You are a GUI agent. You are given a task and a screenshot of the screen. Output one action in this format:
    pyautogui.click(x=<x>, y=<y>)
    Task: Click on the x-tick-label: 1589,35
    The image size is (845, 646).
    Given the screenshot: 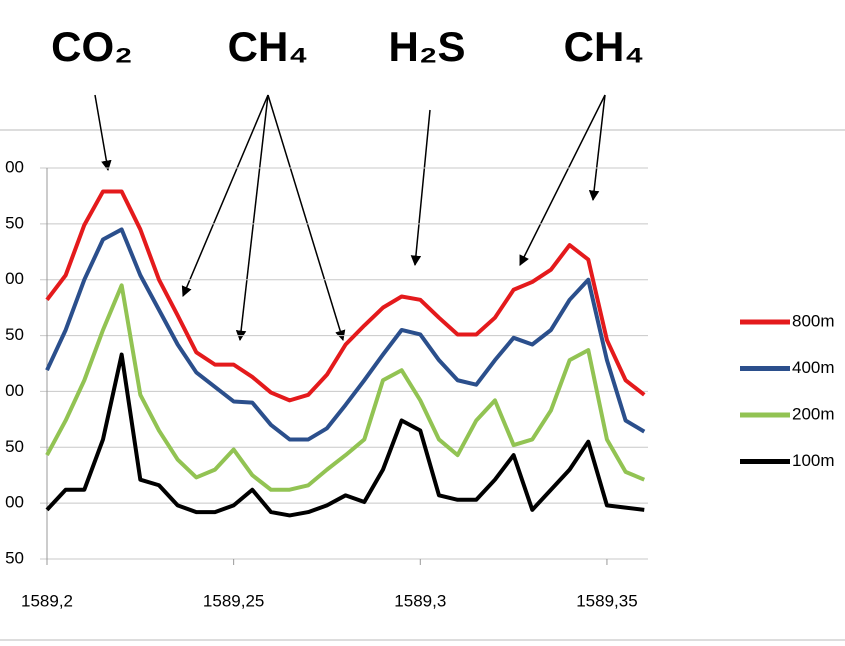 What is the action you would take?
    pyautogui.click(x=606, y=600)
    